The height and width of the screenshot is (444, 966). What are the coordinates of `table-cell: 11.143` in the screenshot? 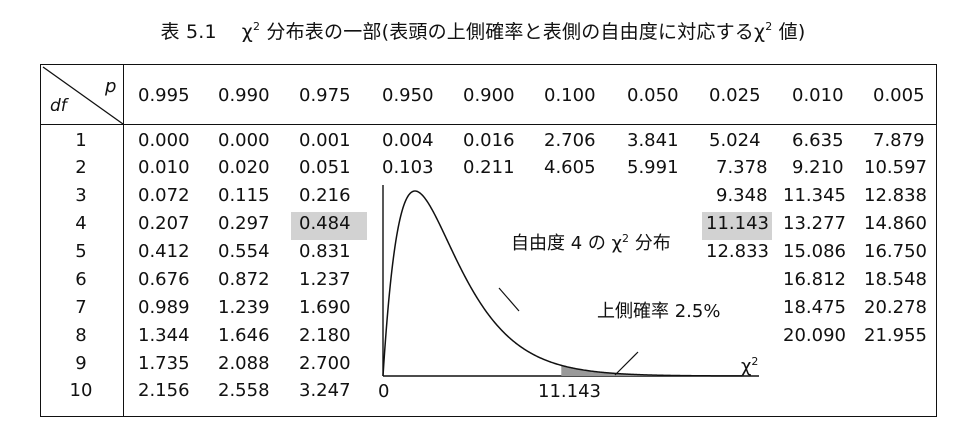 It's located at (737, 223).